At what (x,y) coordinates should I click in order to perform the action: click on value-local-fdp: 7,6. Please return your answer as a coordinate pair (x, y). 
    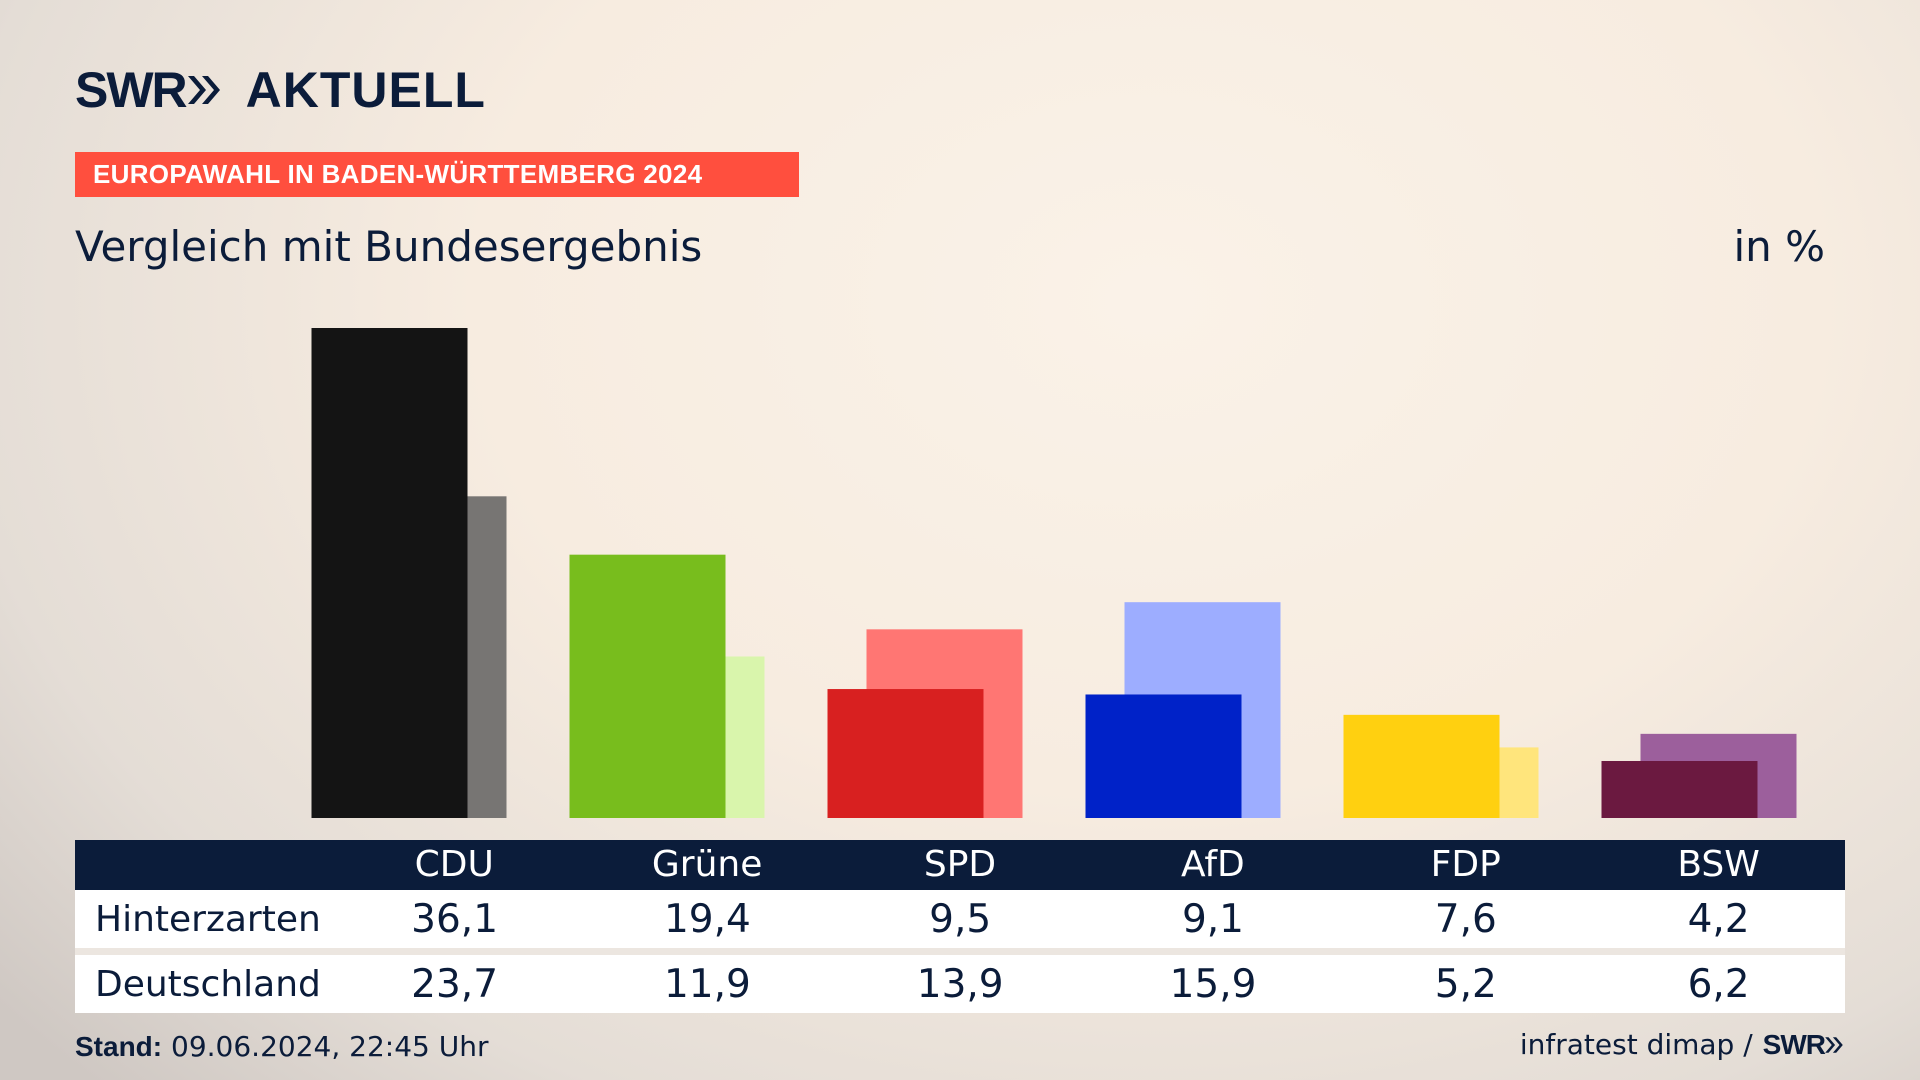
    Looking at the image, I should click on (1465, 919).